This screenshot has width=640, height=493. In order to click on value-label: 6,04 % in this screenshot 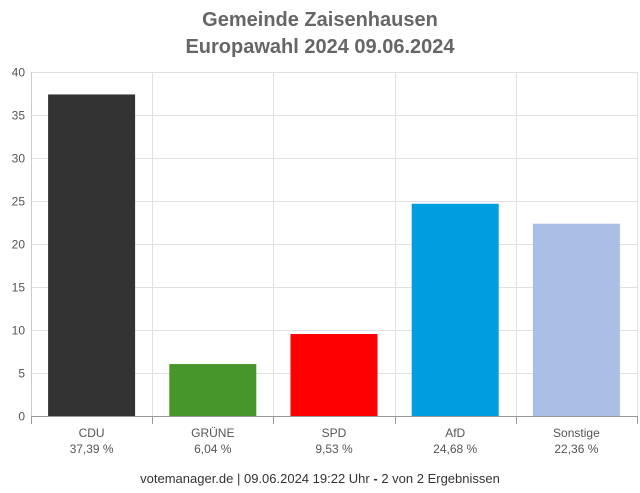, I will do `click(213, 449)`.